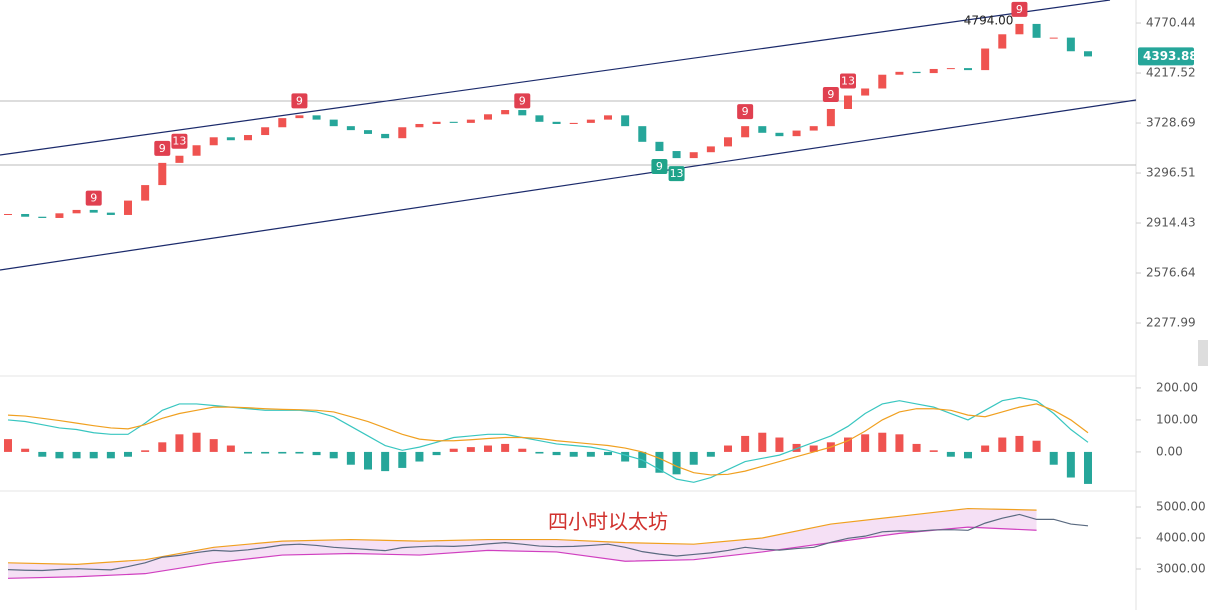 This screenshot has height=610, width=1208. I want to click on macd-line, so click(548, 439).